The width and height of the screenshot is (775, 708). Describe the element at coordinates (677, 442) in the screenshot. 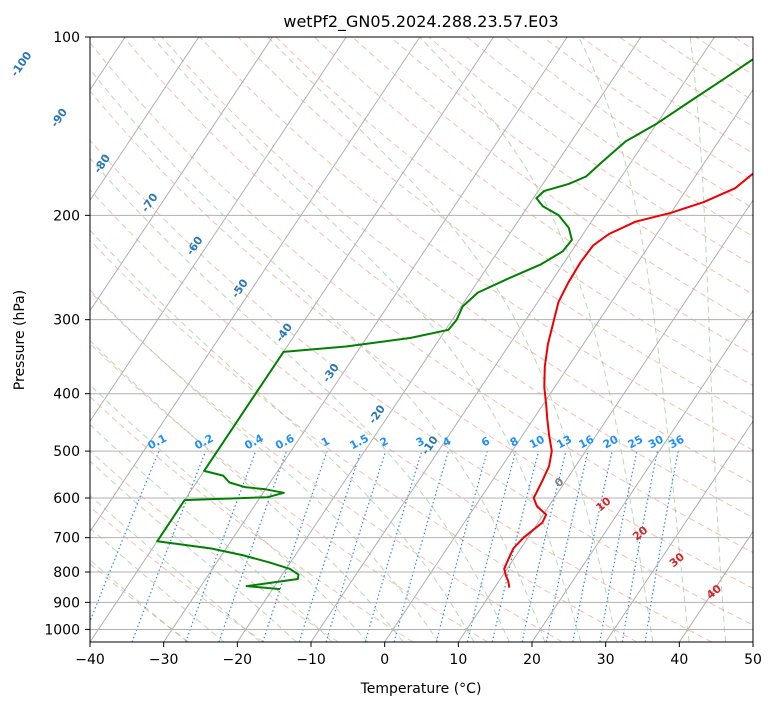

I see `mixing-ratio-label: 36` at that location.